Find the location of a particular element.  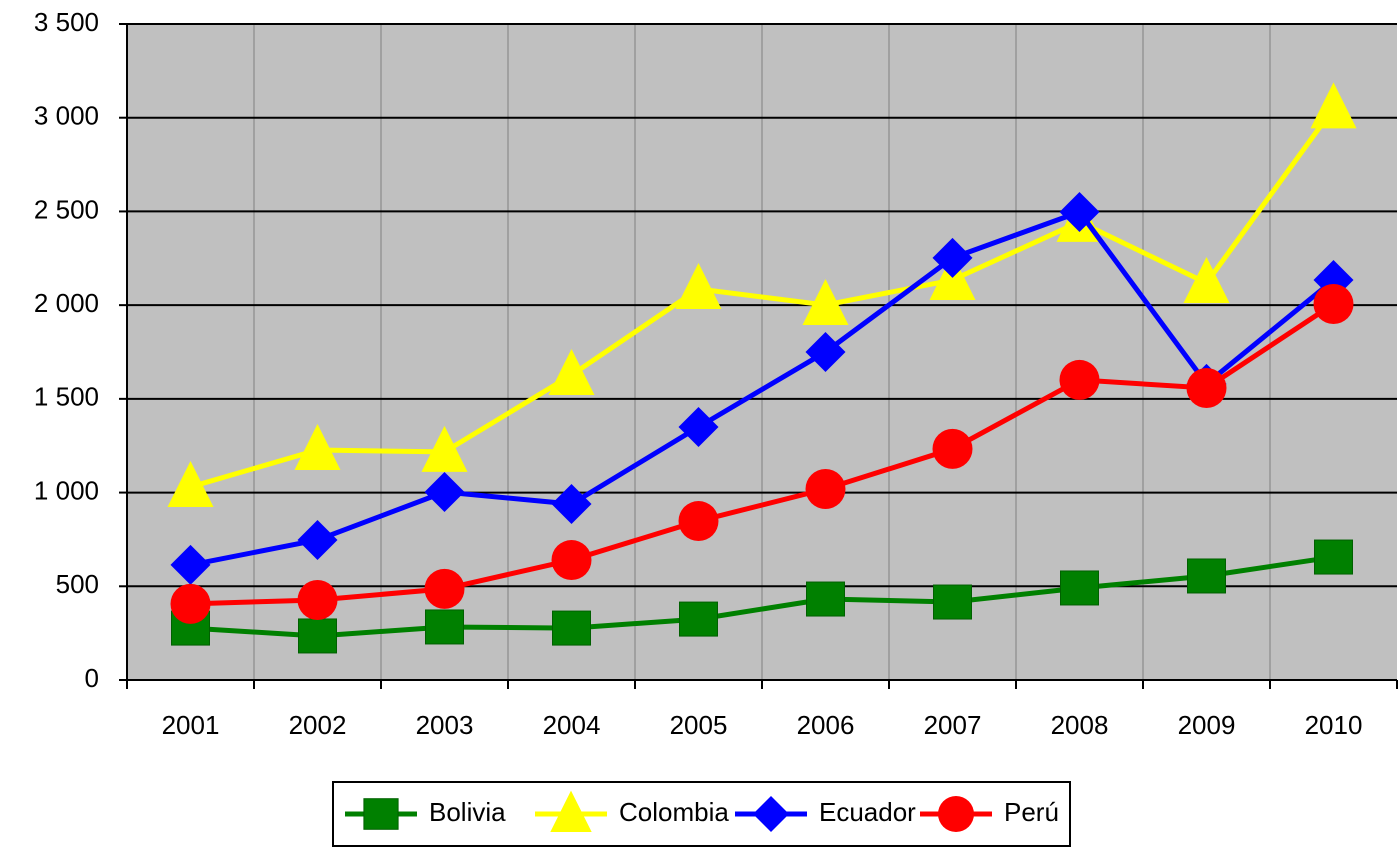

y-tick-label: 1 500 is located at coordinates (66, 397).